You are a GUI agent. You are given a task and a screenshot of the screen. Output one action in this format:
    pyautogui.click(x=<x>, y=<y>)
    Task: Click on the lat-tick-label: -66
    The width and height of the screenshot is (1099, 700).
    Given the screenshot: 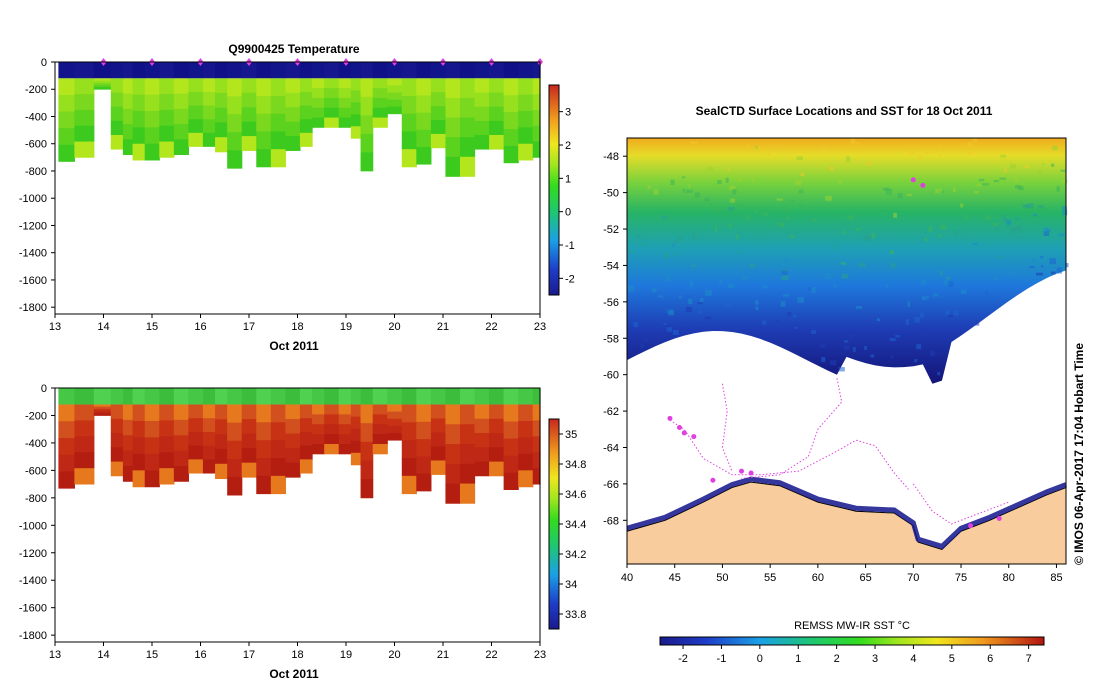 What is the action you would take?
    pyautogui.click(x=611, y=485)
    